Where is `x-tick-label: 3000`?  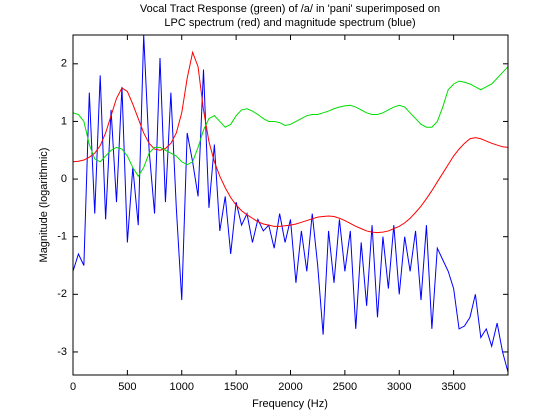 x-tick-label: 3000 is located at coordinates (399, 387).